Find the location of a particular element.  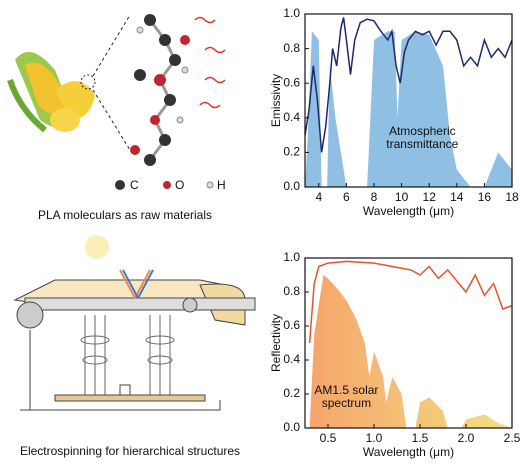

x-tick-label: 6 is located at coordinates (346, 197).